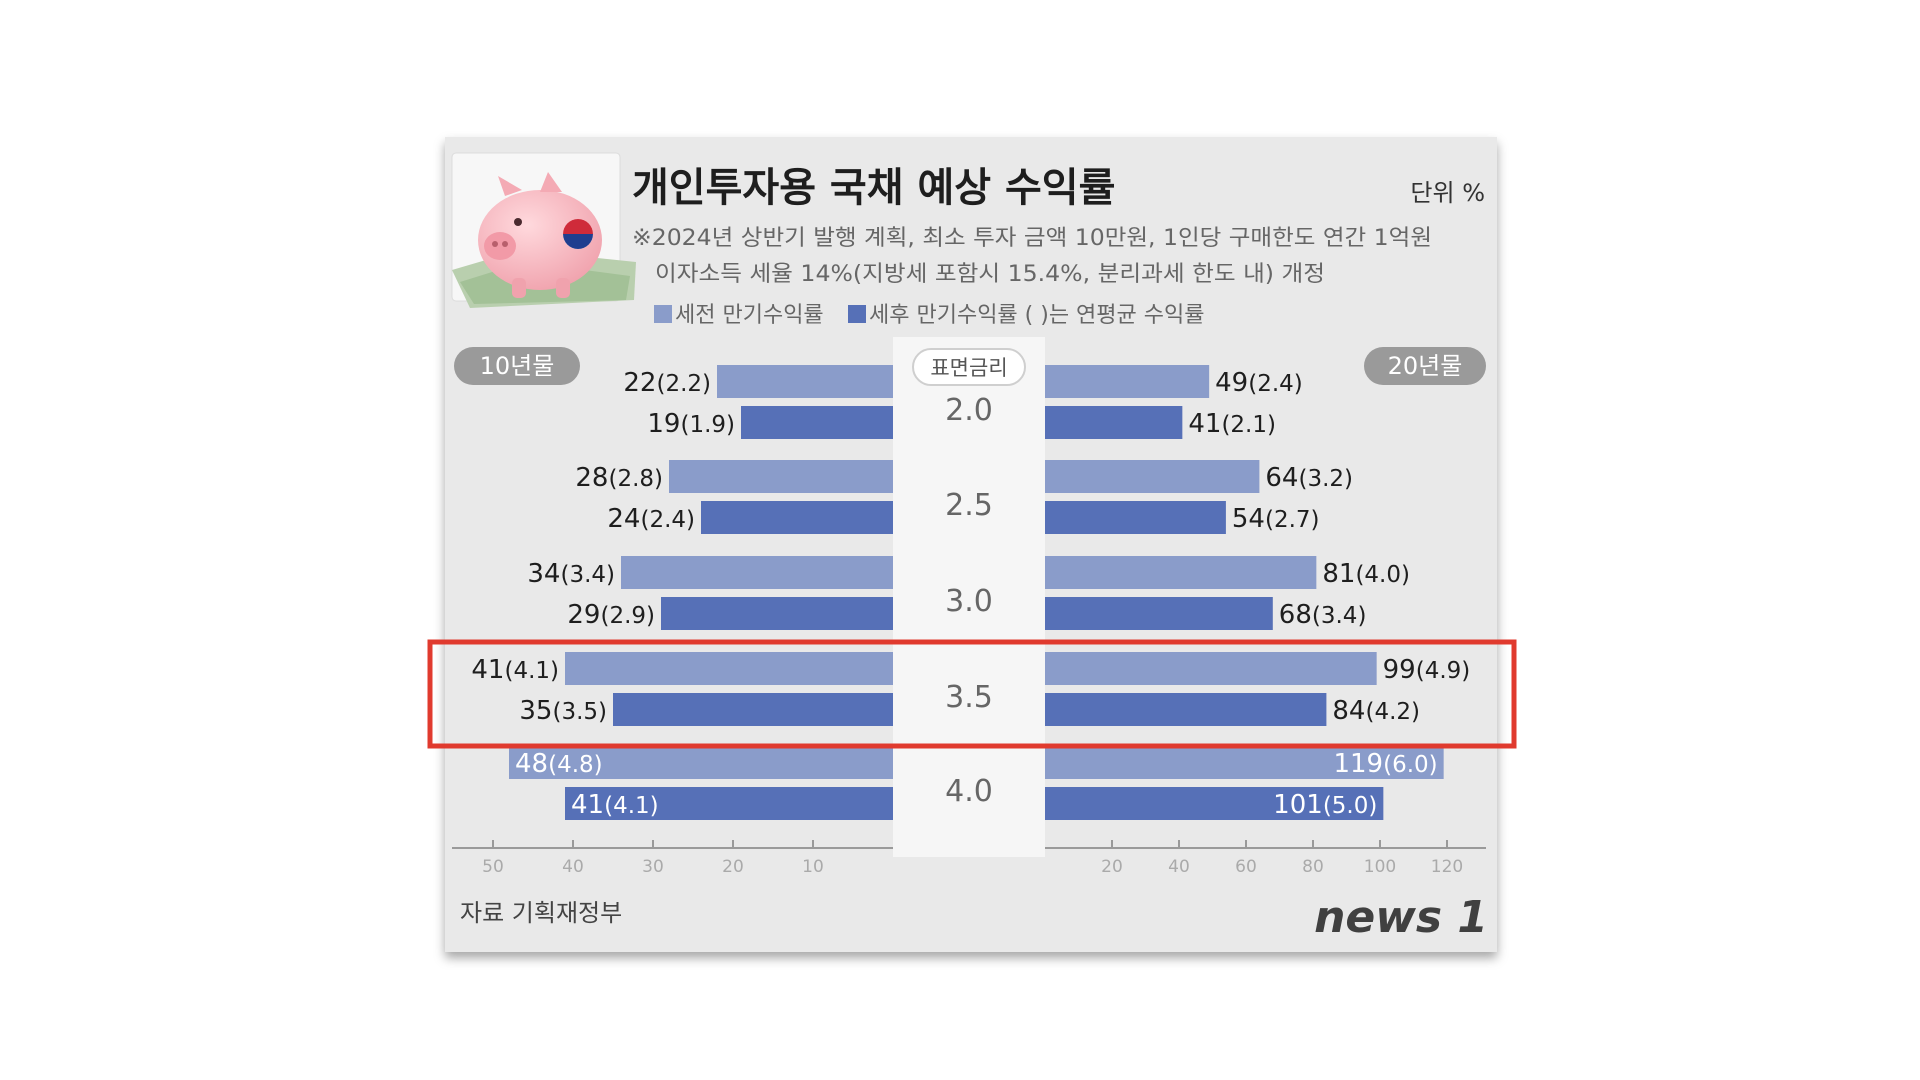 The image size is (1920, 1080). Describe the element at coordinates (493, 867) in the screenshot. I see `left-axis-tick-label: 50` at that location.